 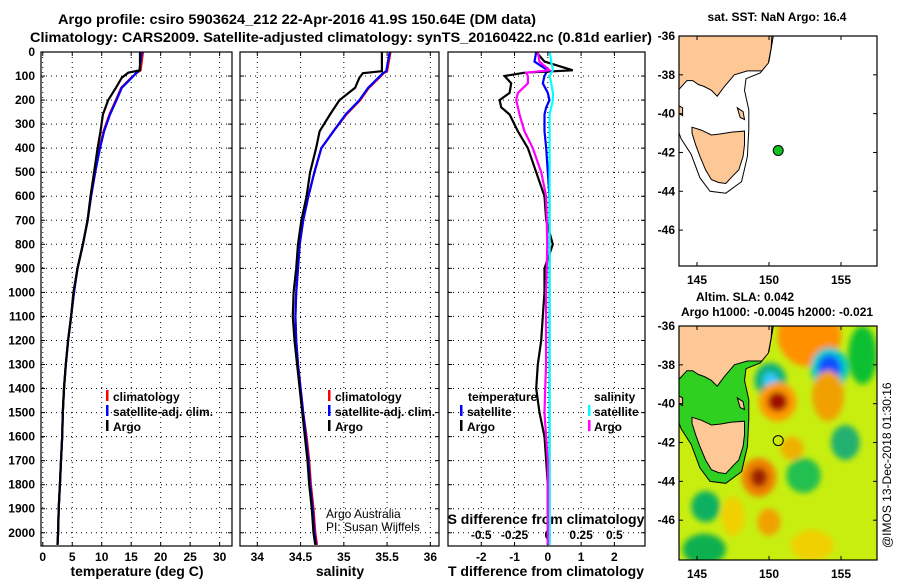 What do you see at coordinates (25, 244) in the screenshot?
I see `depth-tick-label: 800` at bounding box center [25, 244].